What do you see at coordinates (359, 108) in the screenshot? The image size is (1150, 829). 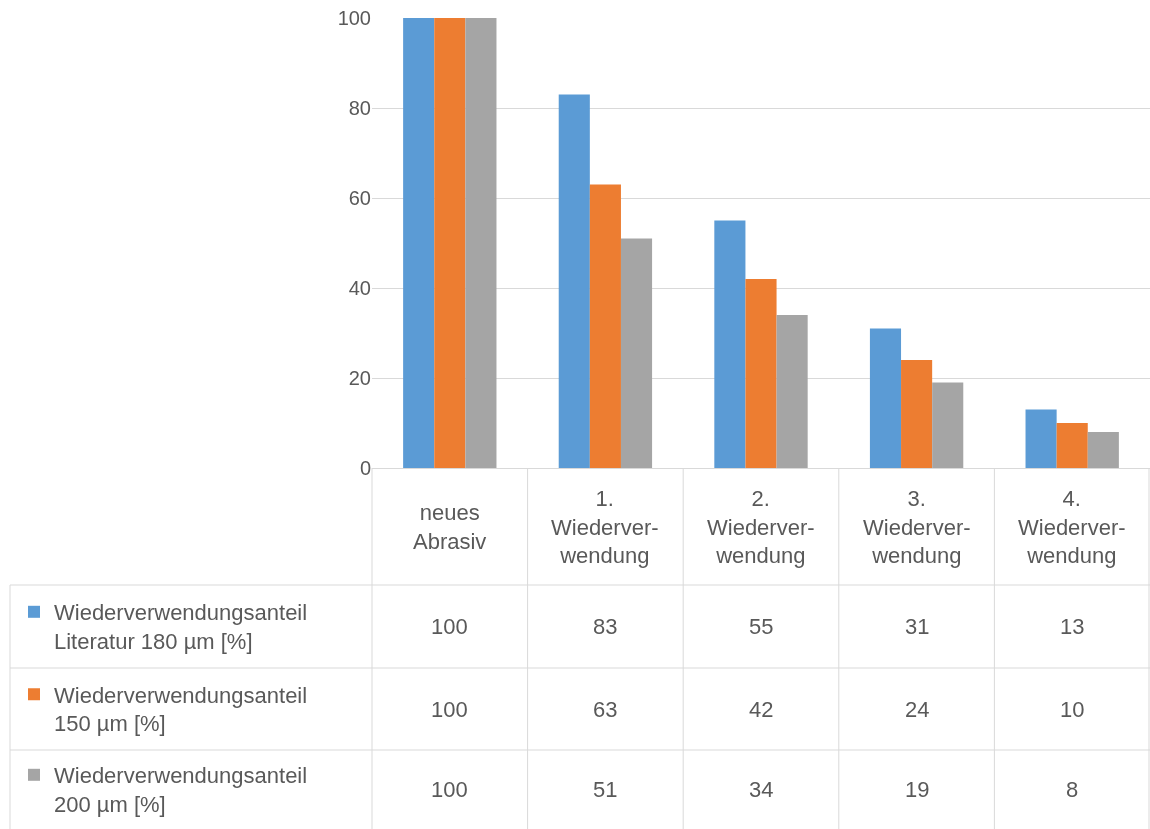 I see `y-tick-label: 80` at bounding box center [359, 108].